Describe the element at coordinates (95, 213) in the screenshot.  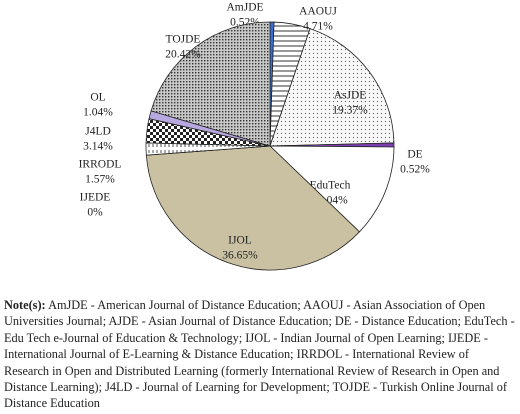
I see `value-label: 0%` at that location.